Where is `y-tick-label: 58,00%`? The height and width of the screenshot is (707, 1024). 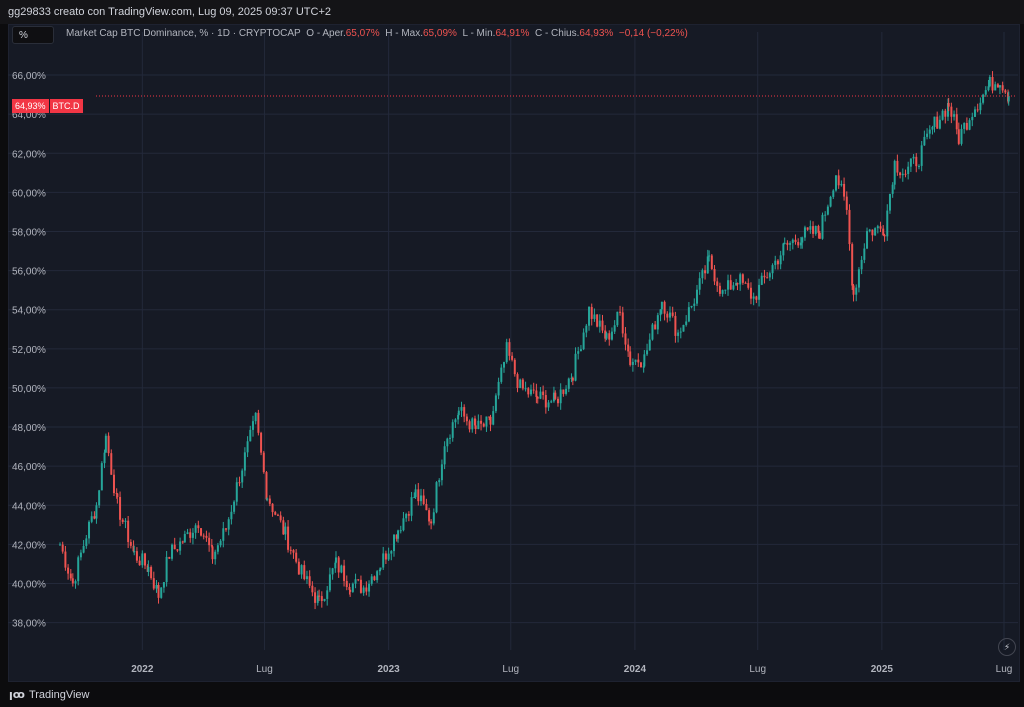
y-tick-label: 58,00% is located at coordinates (29, 232).